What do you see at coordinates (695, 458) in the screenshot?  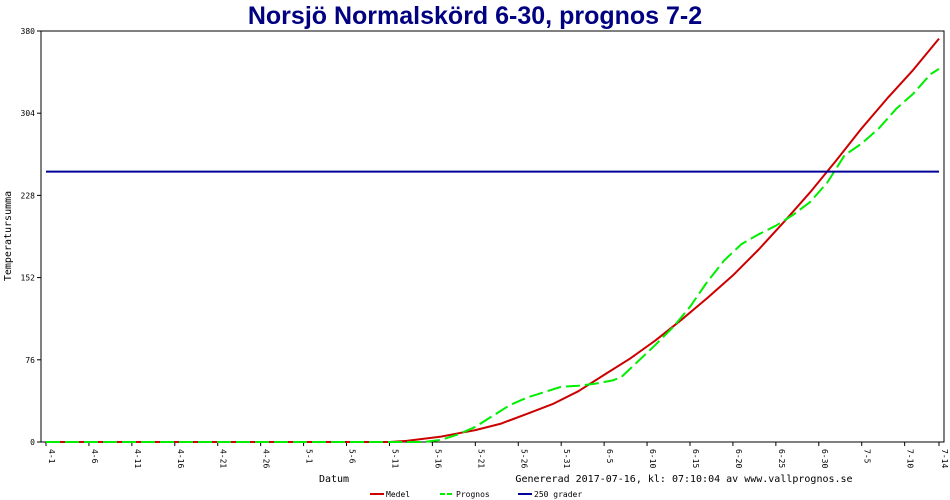 I see `x-tick-label: 6-15` at bounding box center [695, 458].